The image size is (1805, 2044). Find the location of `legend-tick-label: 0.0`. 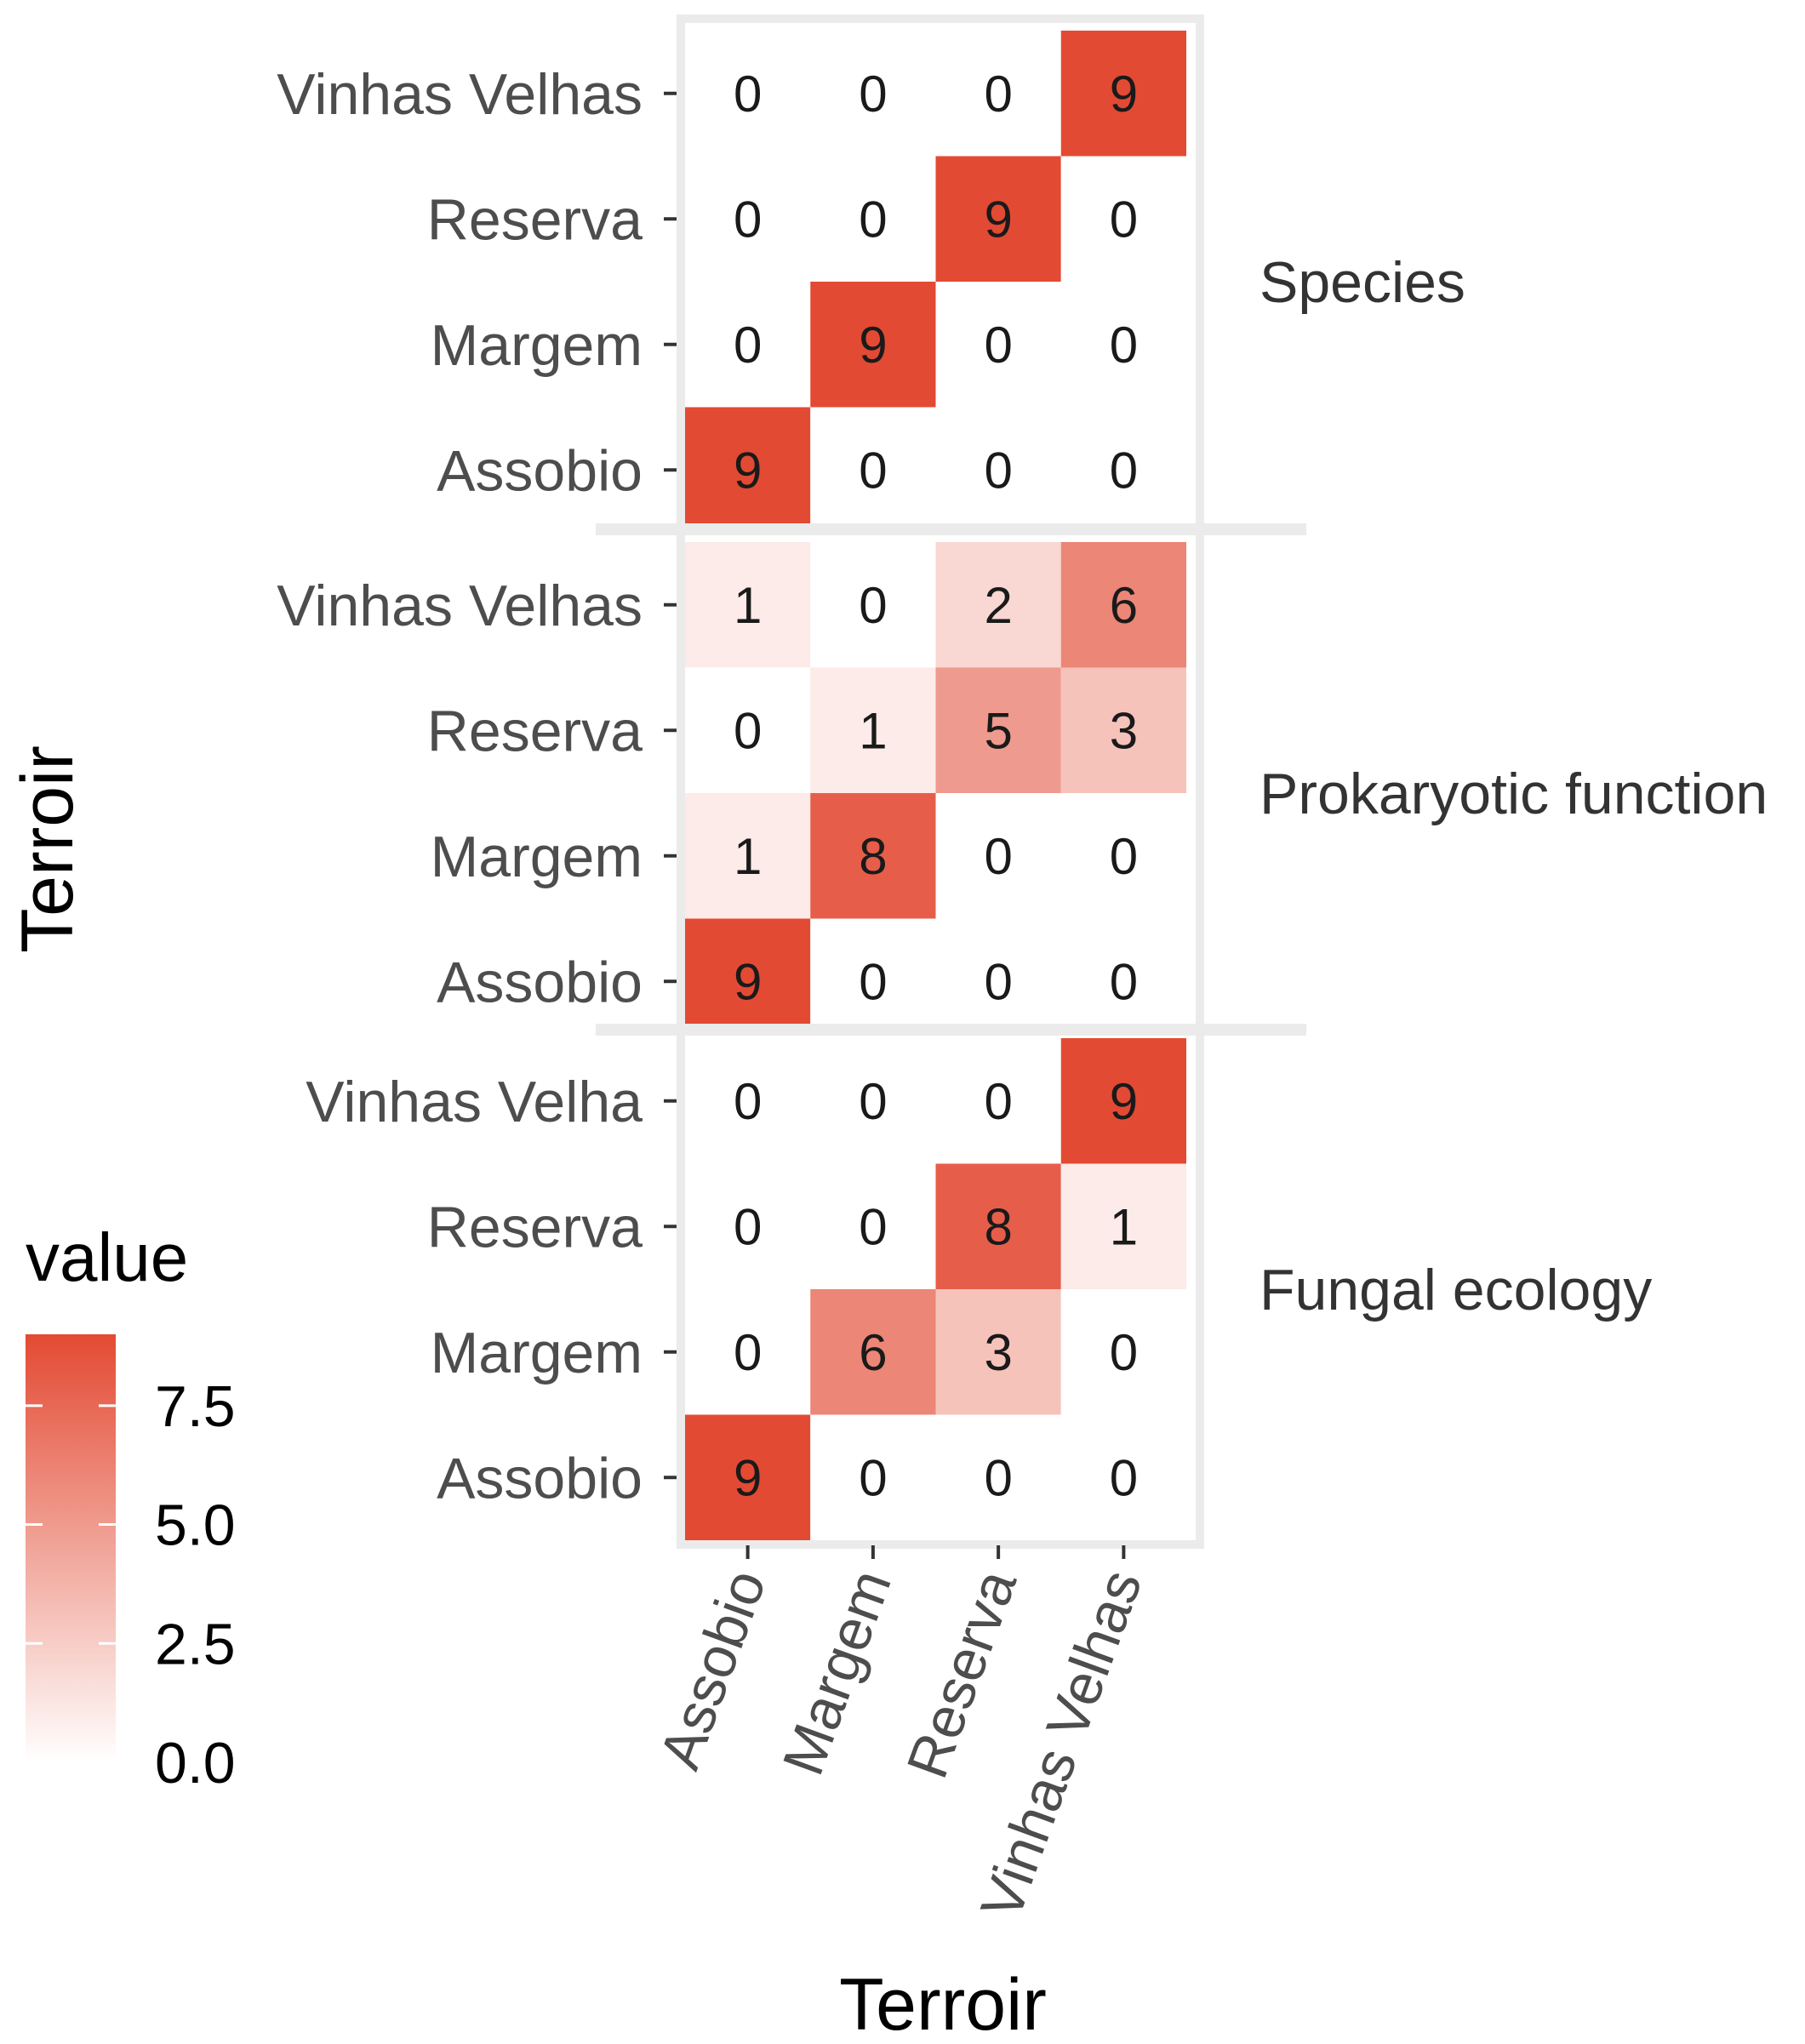

legend-tick-label: 0.0 is located at coordinates (195, 1763).